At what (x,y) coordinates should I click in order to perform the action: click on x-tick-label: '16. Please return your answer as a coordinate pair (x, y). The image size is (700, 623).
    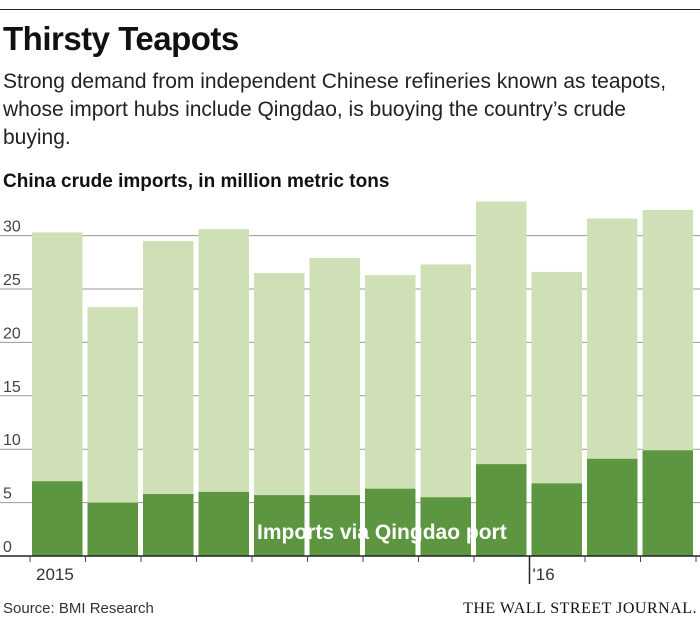
    Looking at the image, I should click on (544, 574).